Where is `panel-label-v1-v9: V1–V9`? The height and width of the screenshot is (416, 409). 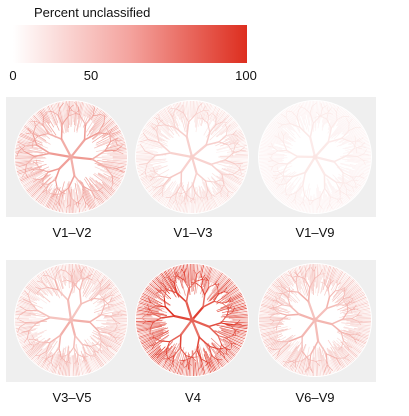
panel-label-v1-v9: V1–V9 is located at coordinates (315, 232).